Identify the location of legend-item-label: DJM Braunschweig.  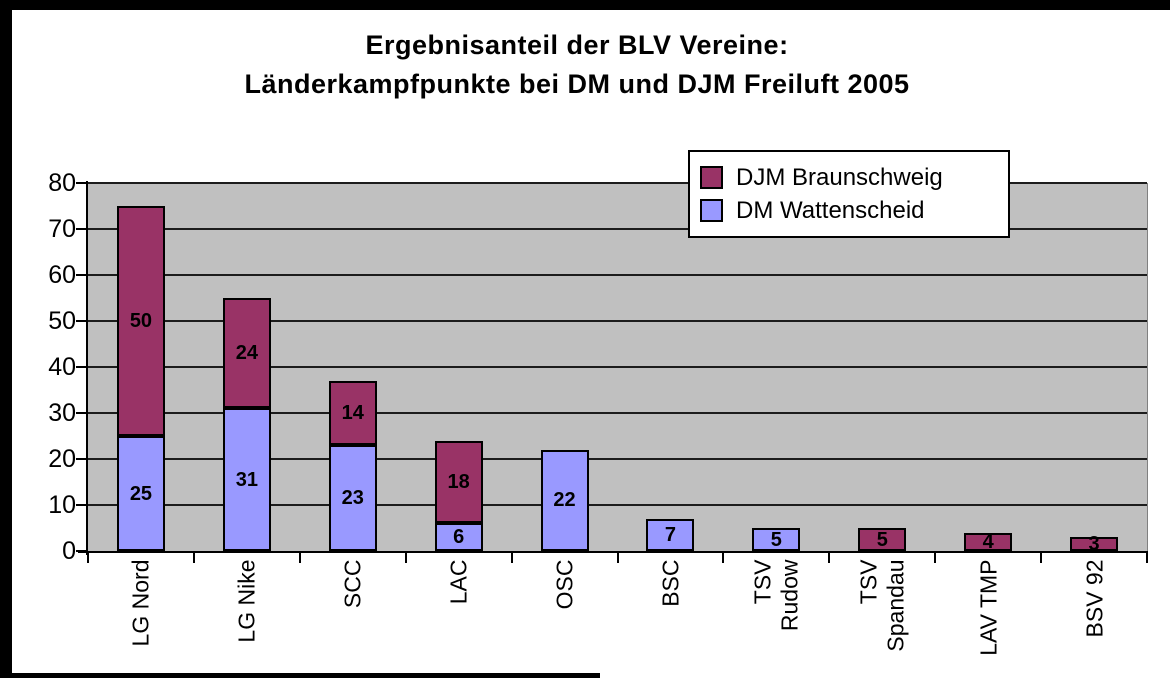
(839, 177).